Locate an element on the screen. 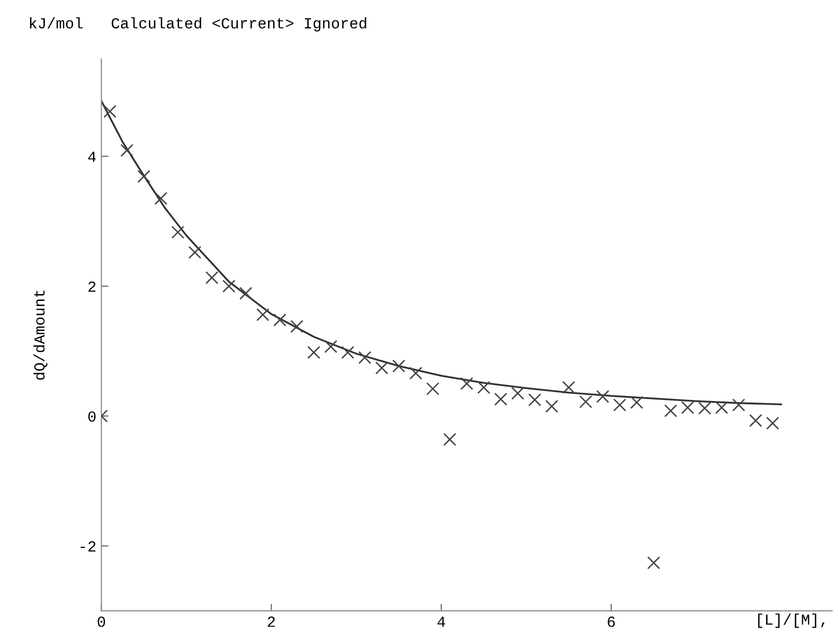 This screenshot has height=633, width=838. x-axis-title: [L]/[M], is located at coordinates (791, 621).